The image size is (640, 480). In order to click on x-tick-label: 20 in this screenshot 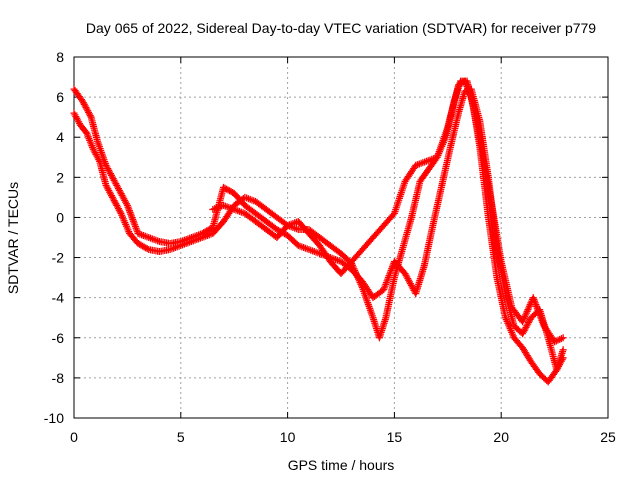, I will do `click(501, 437)`.